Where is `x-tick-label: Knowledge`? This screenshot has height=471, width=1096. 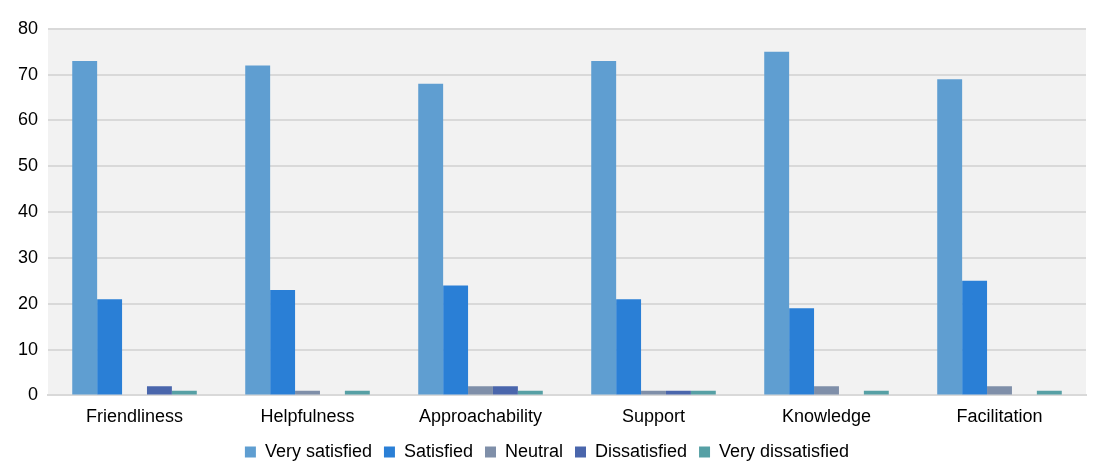 x-tick-label: Knowledge is located at coordinates (826, 416).